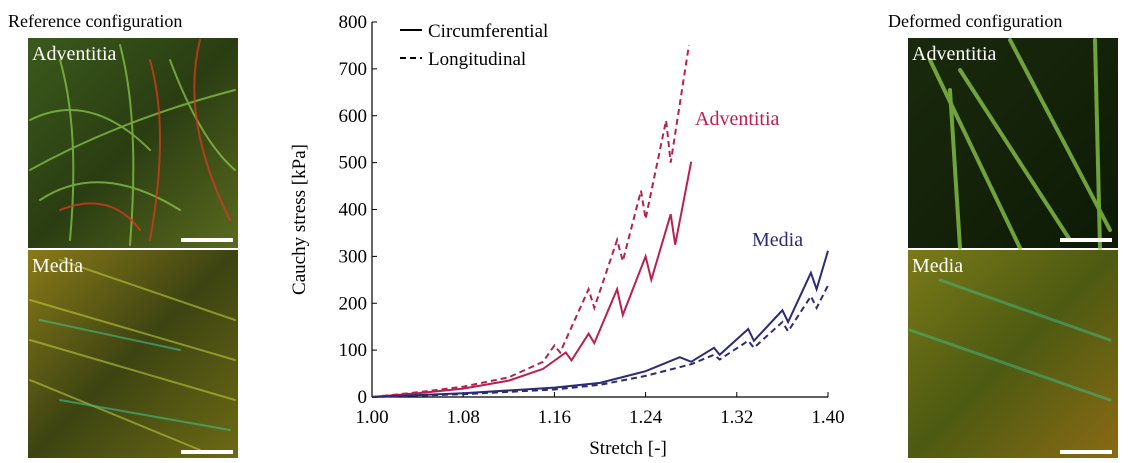 The width and height of the screenshot is (1147, 463). What do you see at coordinates (477, 59) in the screenshot?
I see `legend-label: Longitudinal` at bounding box center [477, 59].